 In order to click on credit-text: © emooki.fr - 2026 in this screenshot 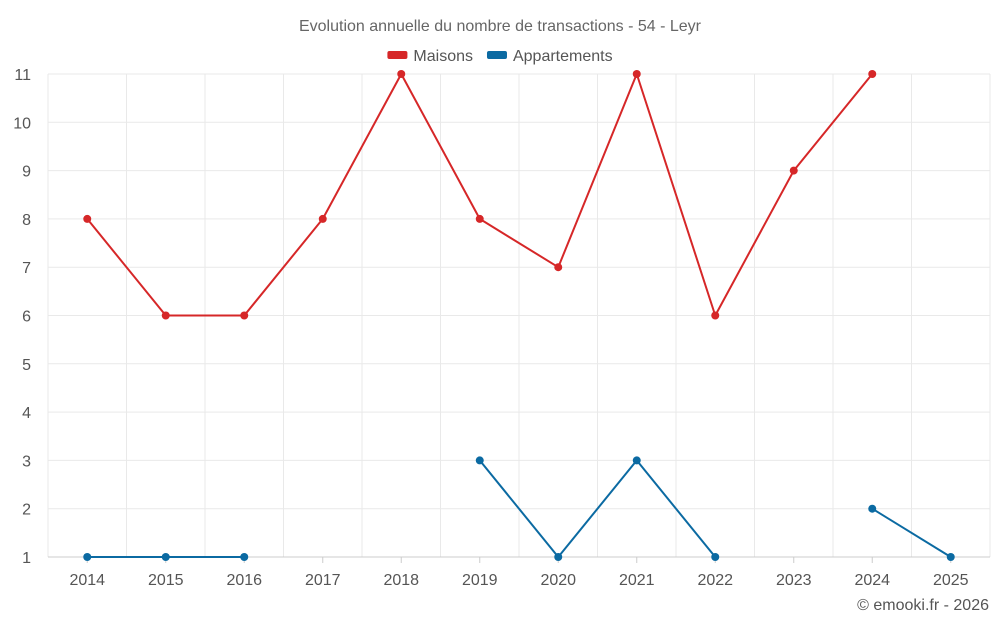, I will do `click(923, 605)`.